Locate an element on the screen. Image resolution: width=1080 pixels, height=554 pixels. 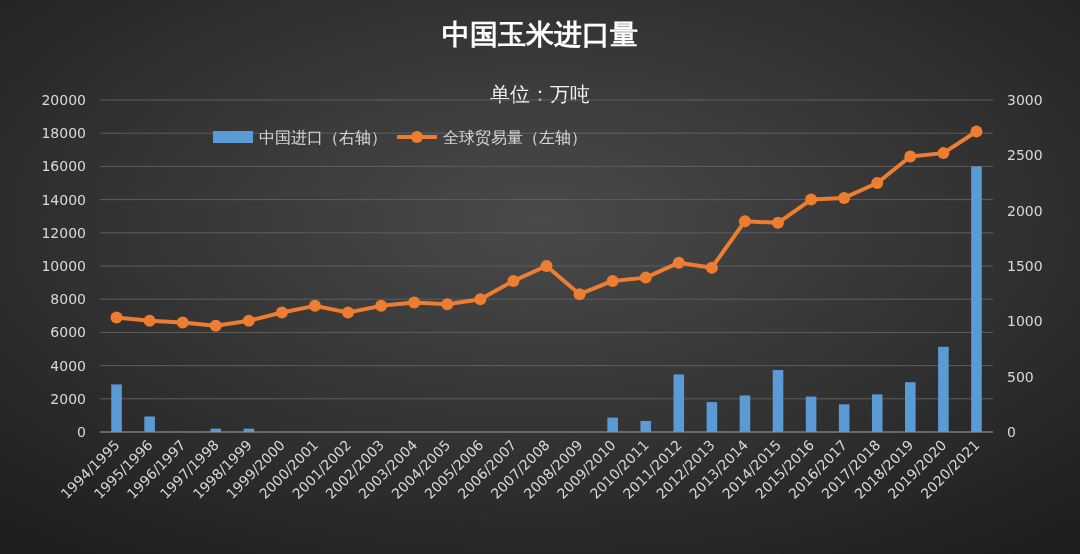
y-tick-label: 12000 is located at coordinates (63, 232).